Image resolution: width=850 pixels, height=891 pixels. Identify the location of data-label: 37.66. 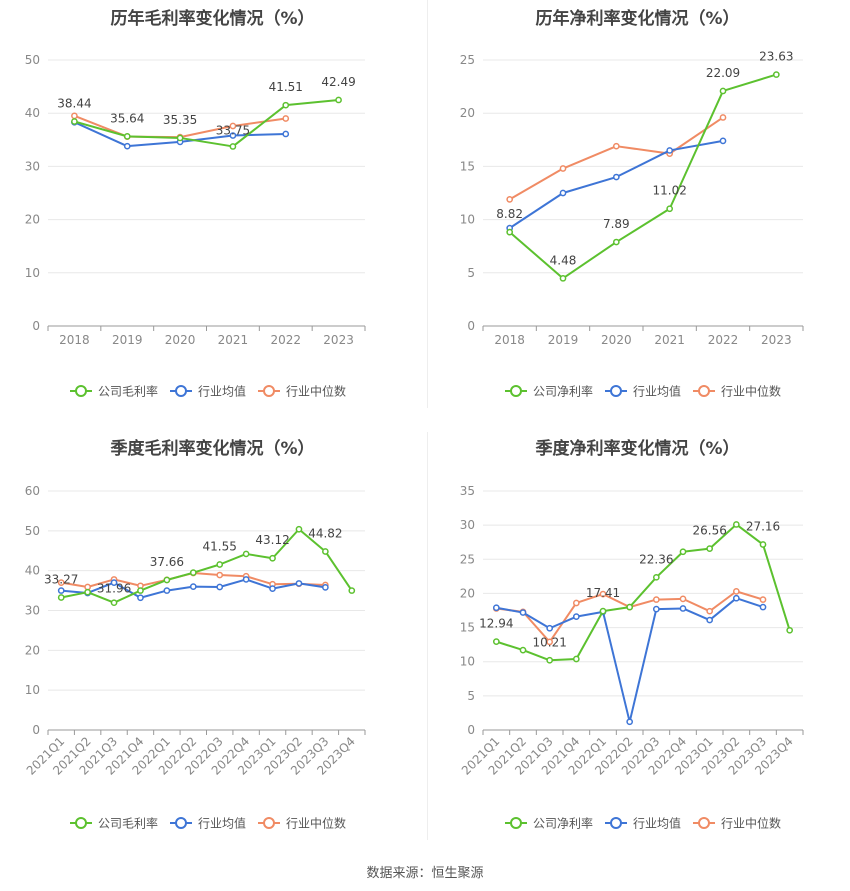
(167, 562).